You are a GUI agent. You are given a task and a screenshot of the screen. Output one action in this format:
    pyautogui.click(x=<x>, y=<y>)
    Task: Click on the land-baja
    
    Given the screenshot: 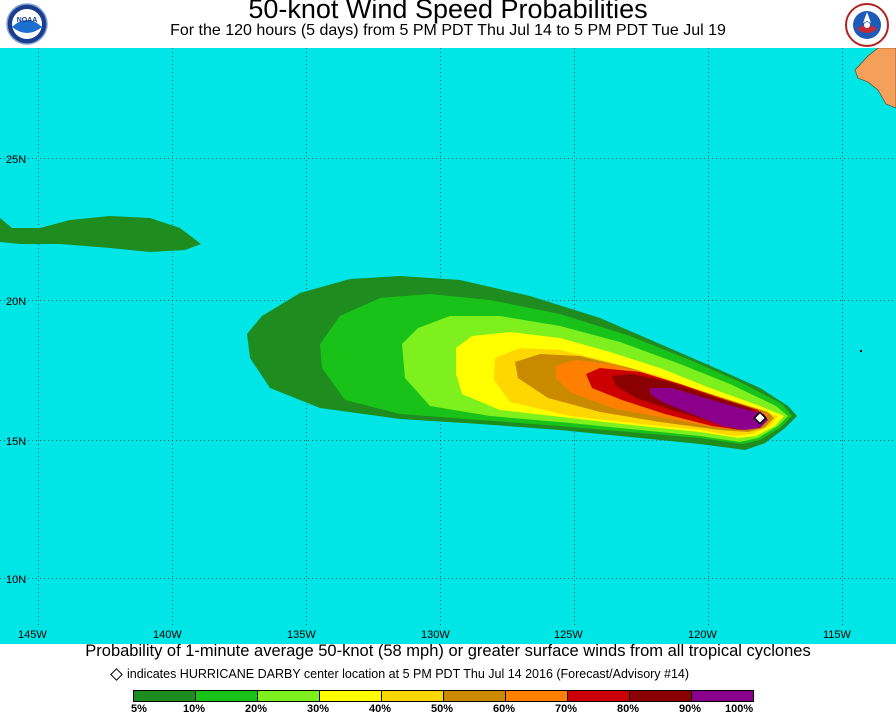 What is the action you would take?
    pyautogui.click(x=875, y=78)
    